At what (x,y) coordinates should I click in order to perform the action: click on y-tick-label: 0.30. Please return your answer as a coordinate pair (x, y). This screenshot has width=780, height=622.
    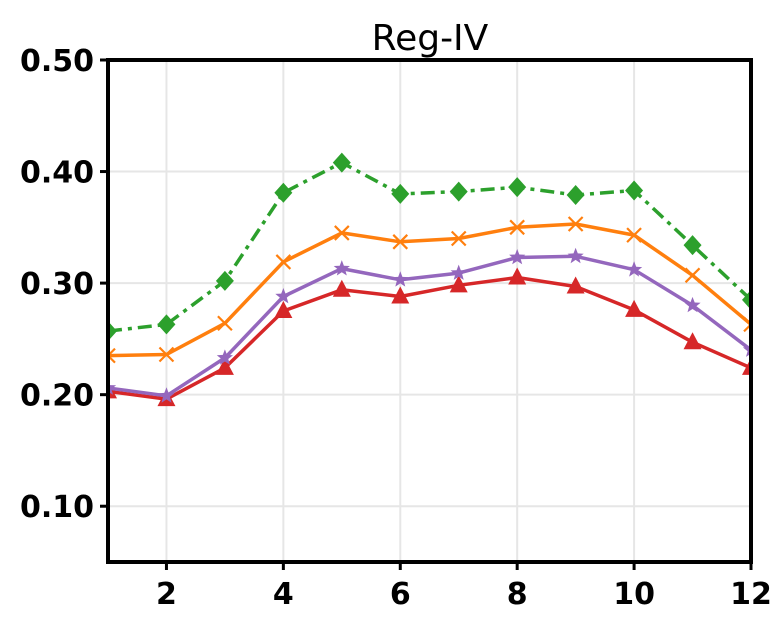
    Looking at the image, I should click on (57, 284).